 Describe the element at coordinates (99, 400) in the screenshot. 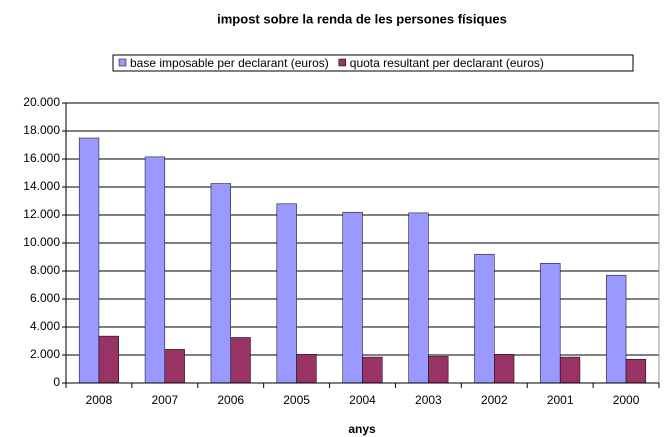

I see `x-tick-label: 2008` at that location.